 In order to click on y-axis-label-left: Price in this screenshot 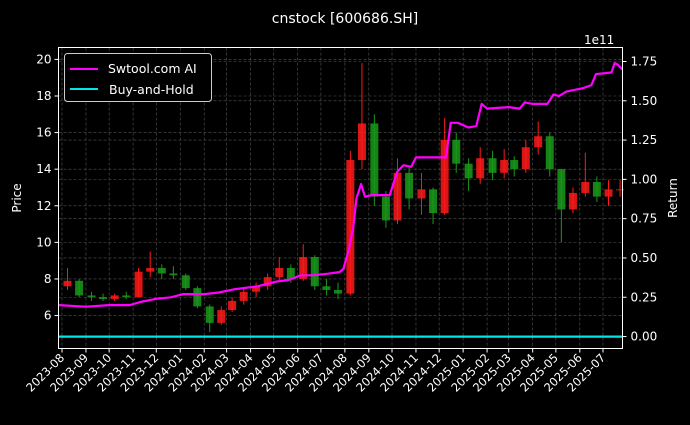, I will do `click(17, 197)`.